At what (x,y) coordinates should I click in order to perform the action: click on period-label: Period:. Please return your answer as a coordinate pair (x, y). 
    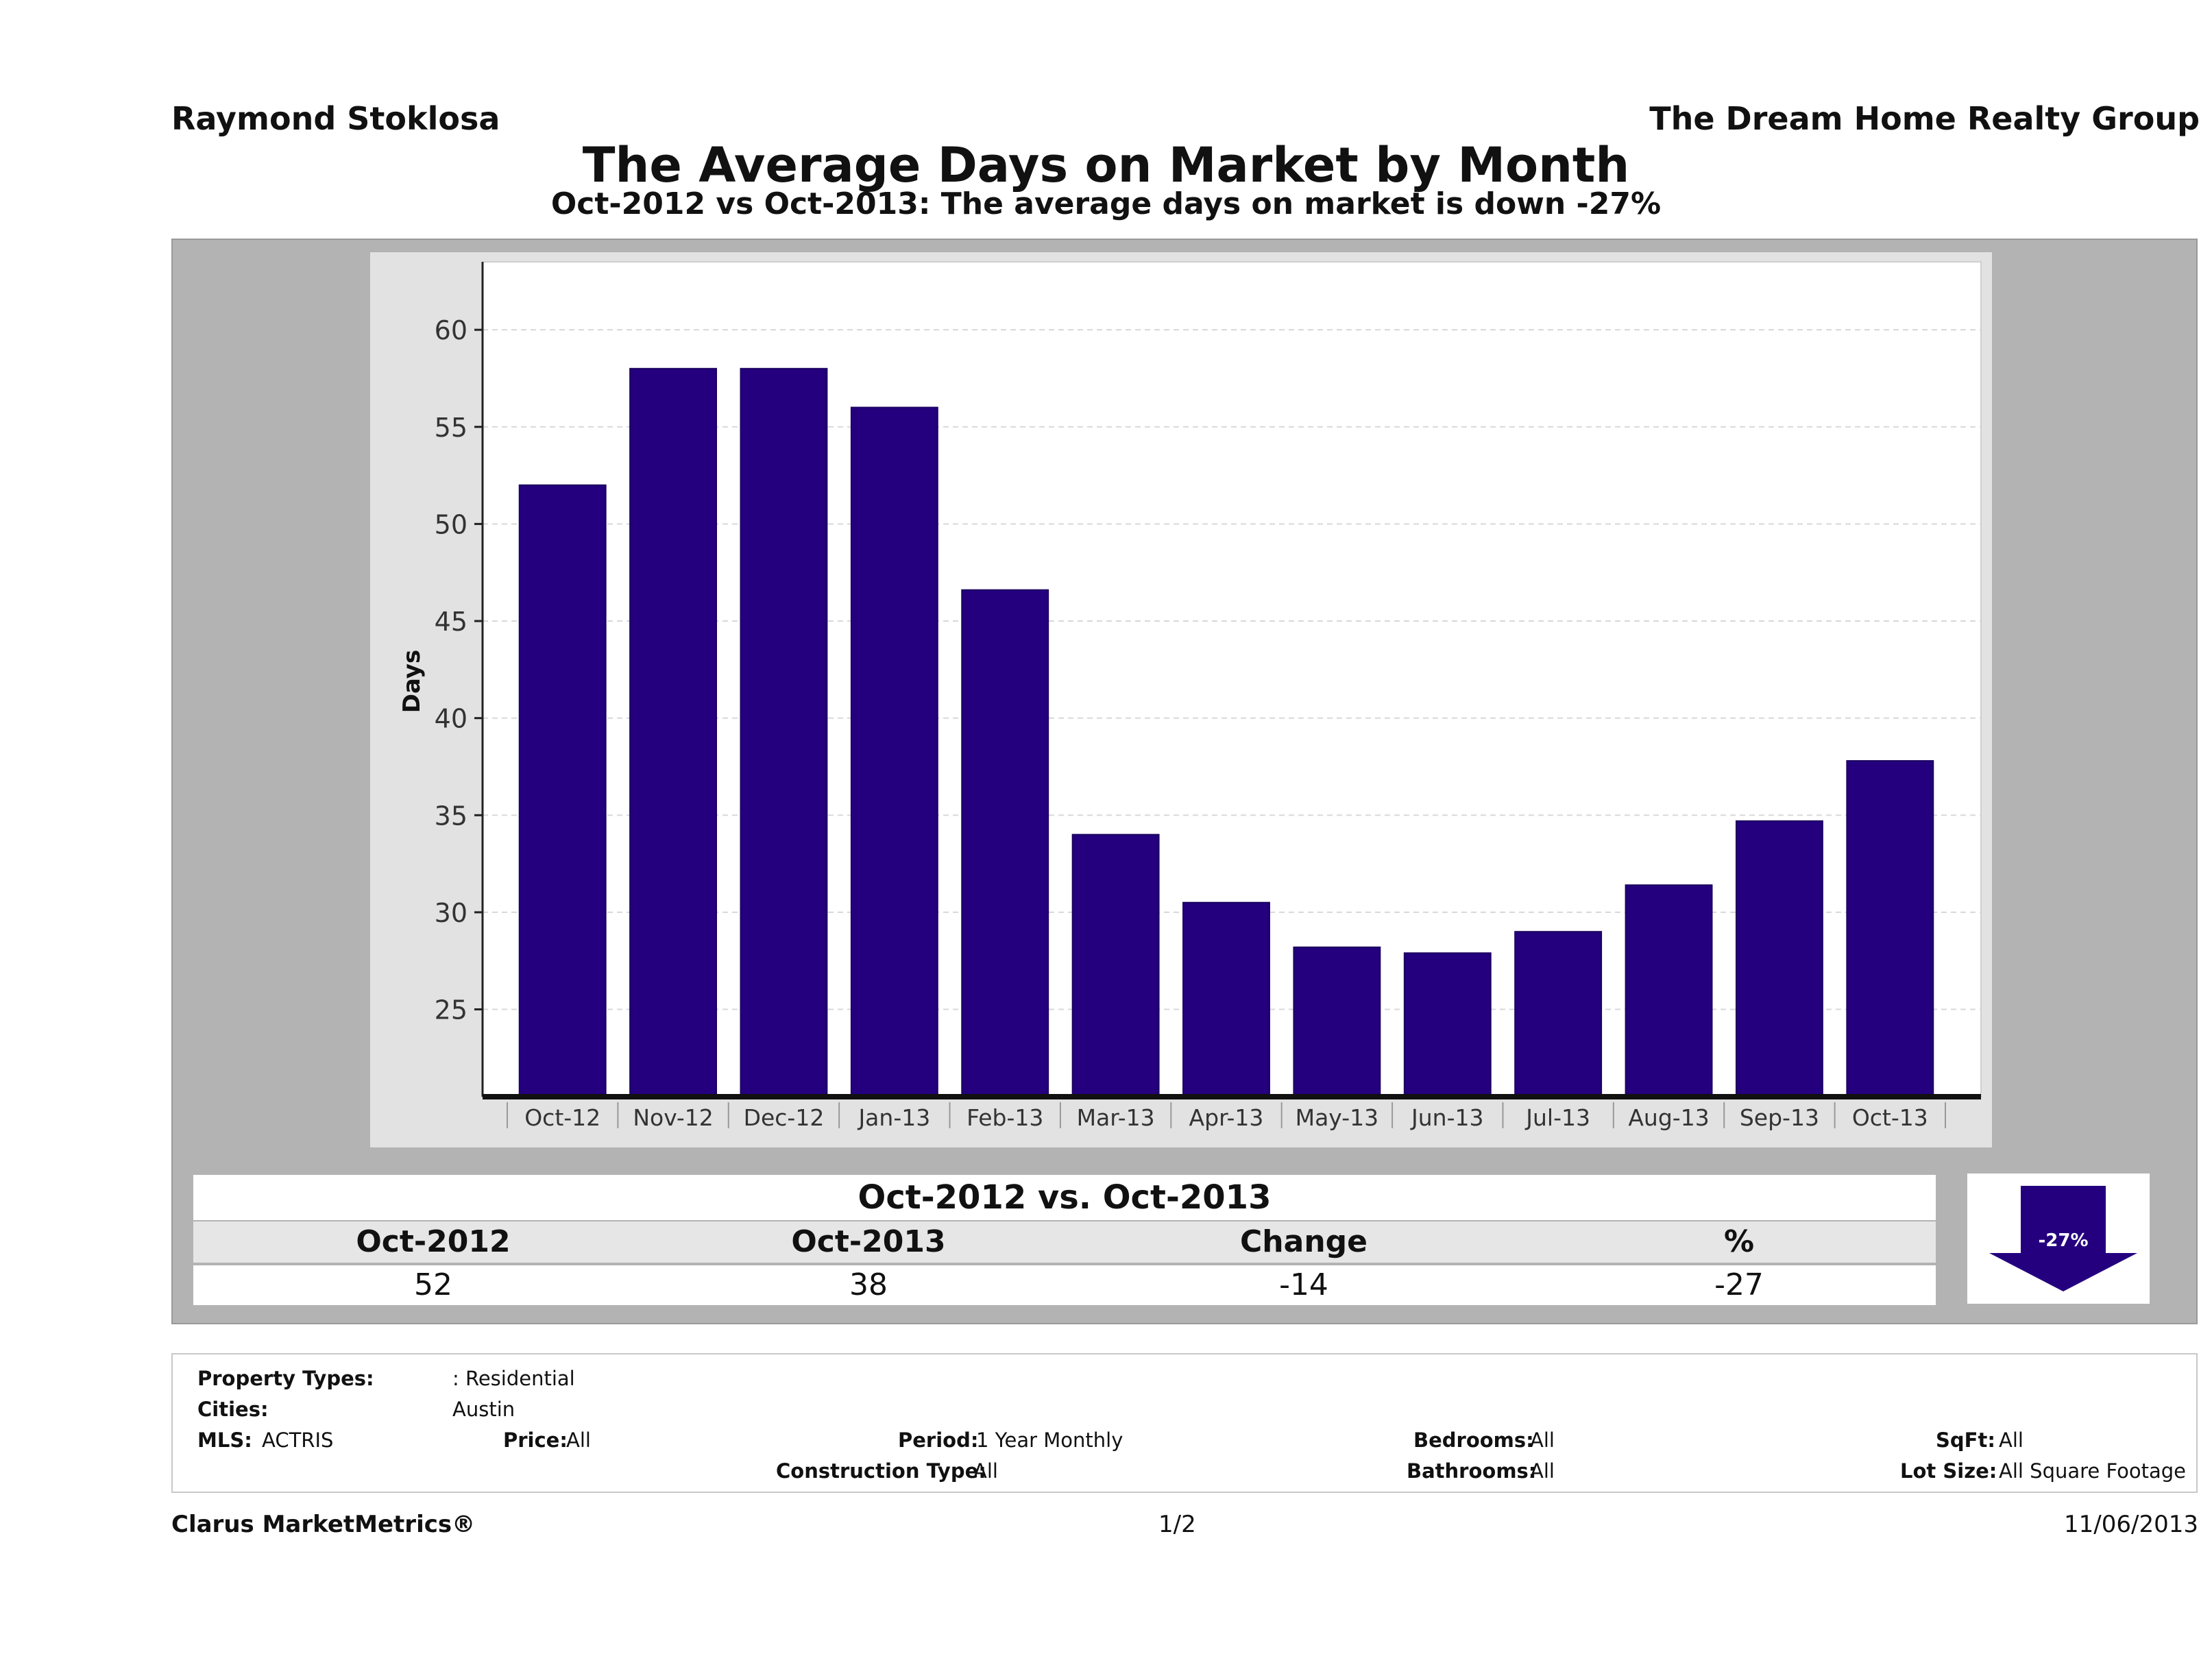
    Looking at the image, I should click on (938, 1440).